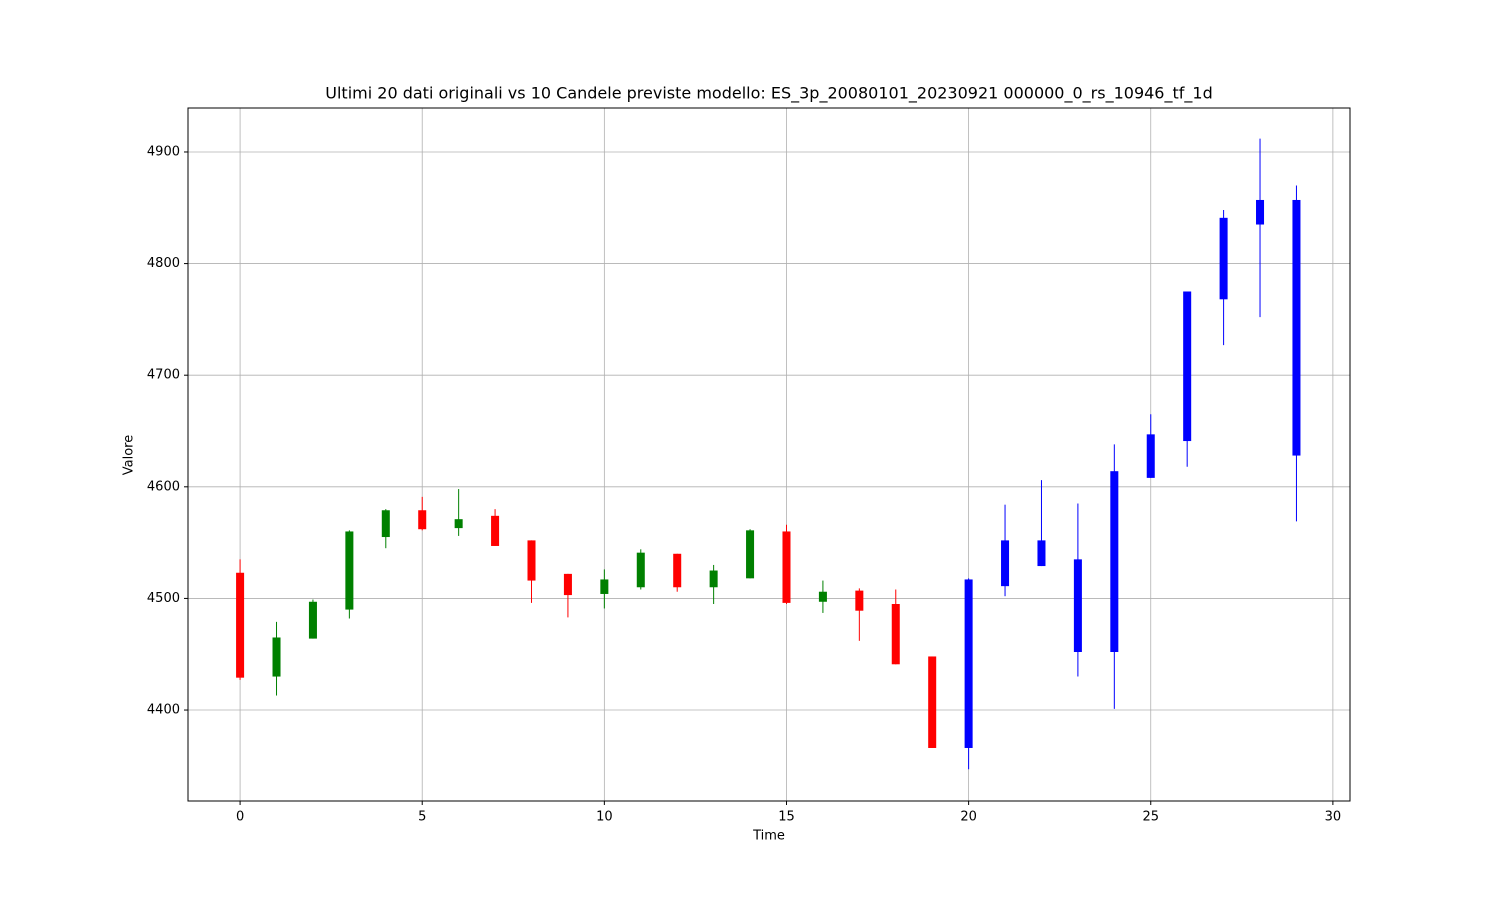  What do you see at coordinates (786, 817) in the screenshot?
I see `x-tick-label: 15` at bounding box center [786, 817].